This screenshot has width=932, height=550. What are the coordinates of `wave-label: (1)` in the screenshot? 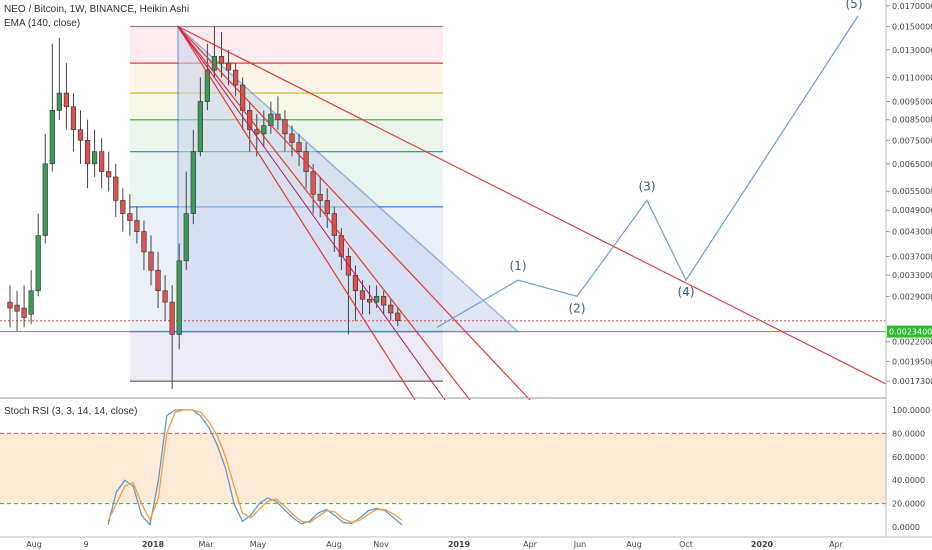 It's located at (518, 266).